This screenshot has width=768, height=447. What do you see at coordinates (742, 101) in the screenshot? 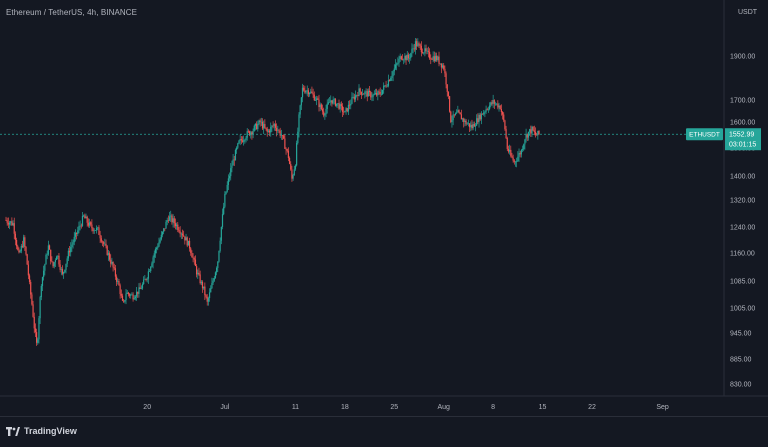
I see `y-tick-label: 1700.00` at bounding box center [742, 101].